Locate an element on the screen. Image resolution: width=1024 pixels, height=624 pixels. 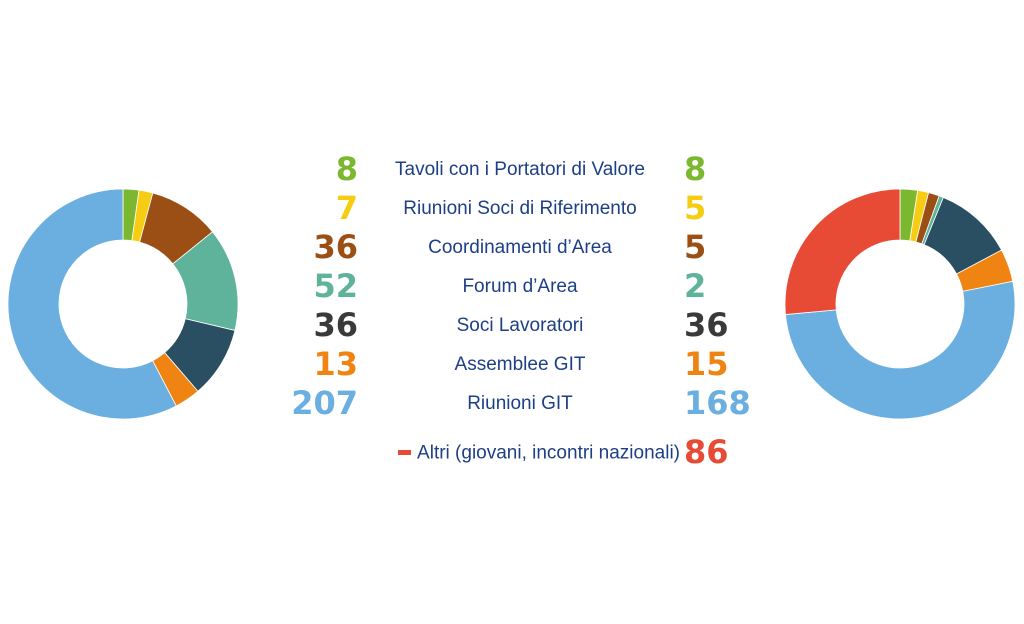
legend-row: 36 Soci Lavoratori 36 is located at coordinates (520, 325).